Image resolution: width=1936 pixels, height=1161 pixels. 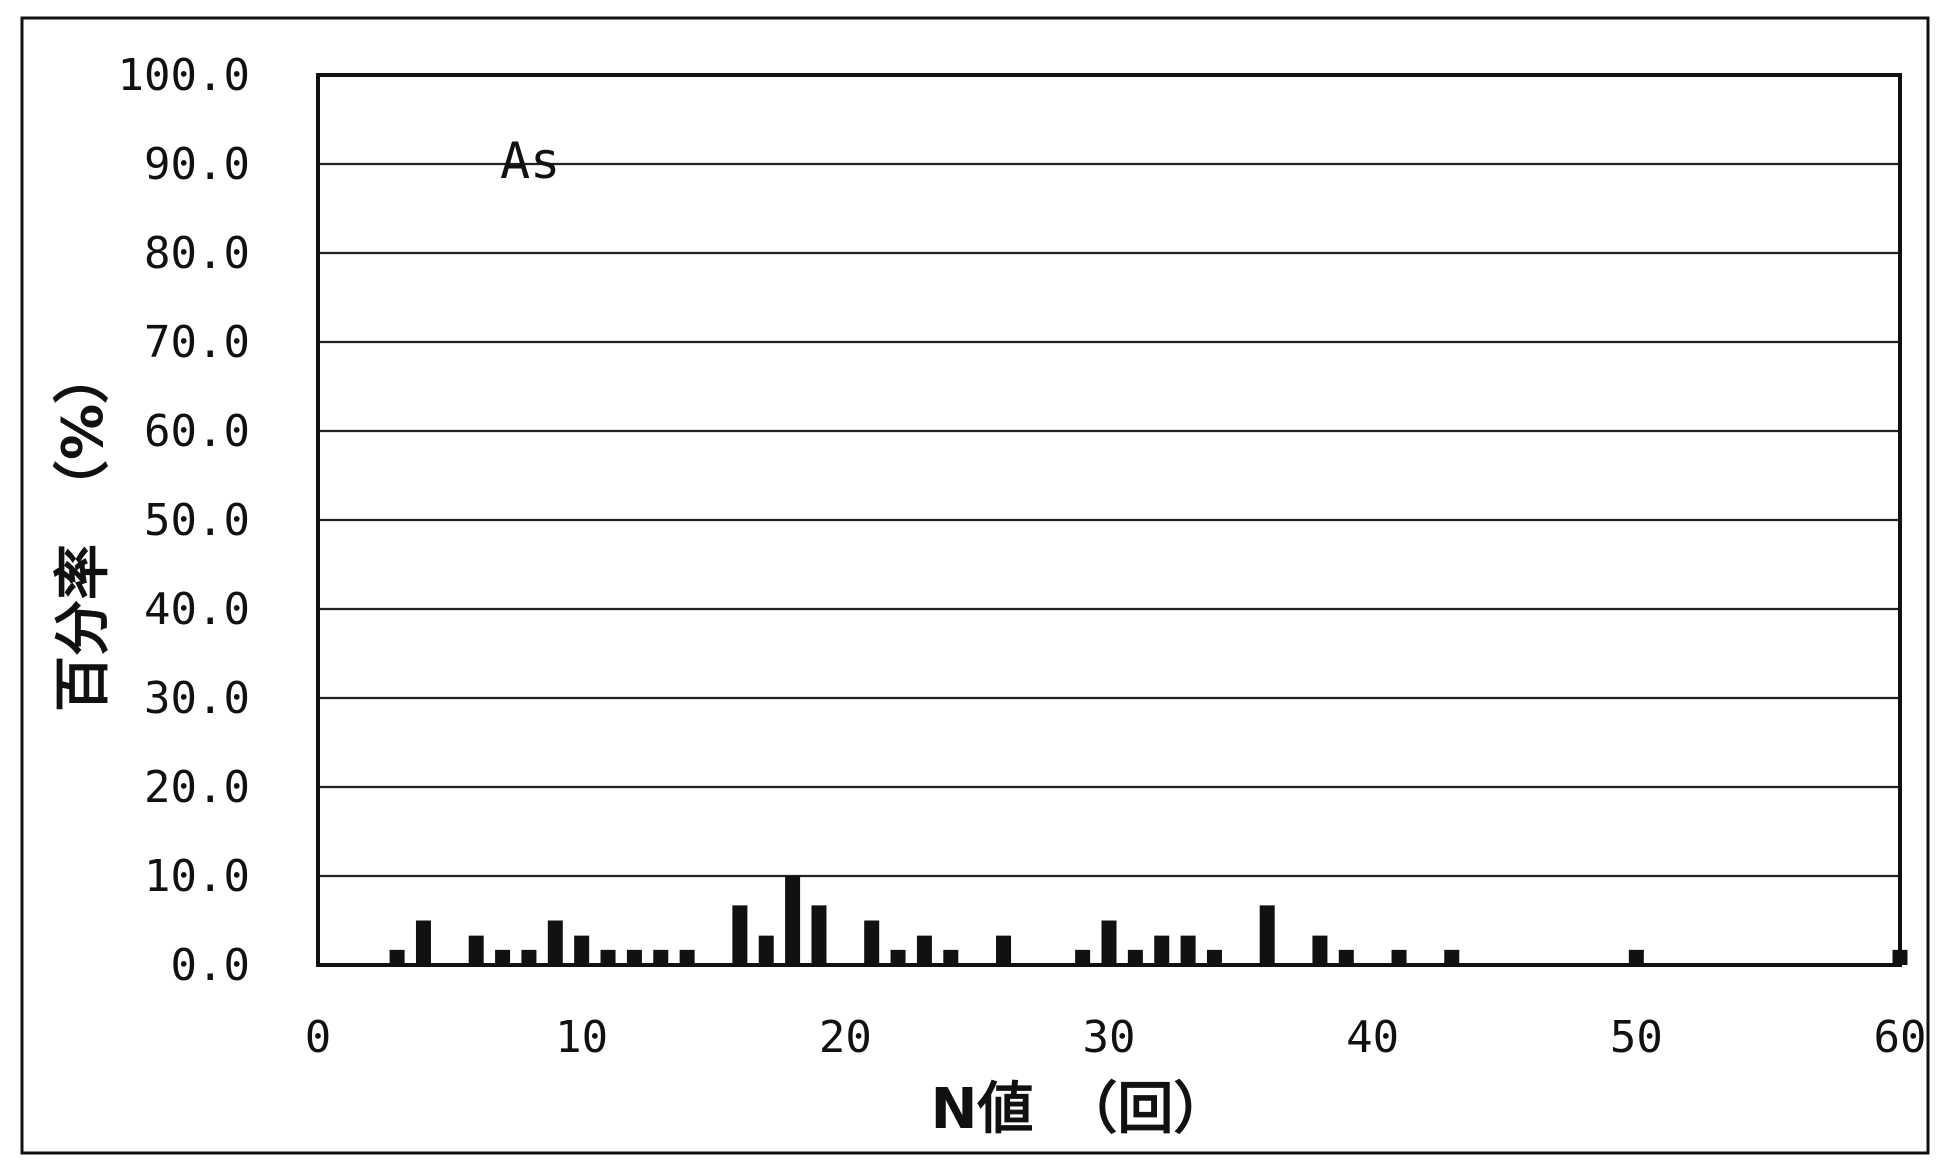 I want to click on x-tick-label: 50, so click(x=1636, y=1037).